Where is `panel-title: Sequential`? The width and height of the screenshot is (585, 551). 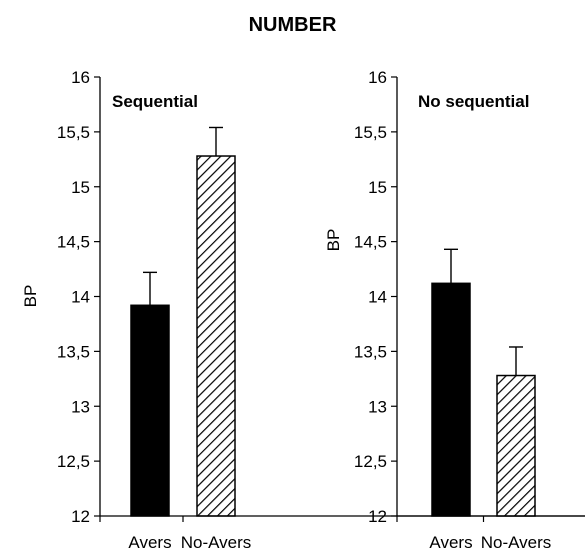
panel-title: Sequential is located at coordinates (155, 101).